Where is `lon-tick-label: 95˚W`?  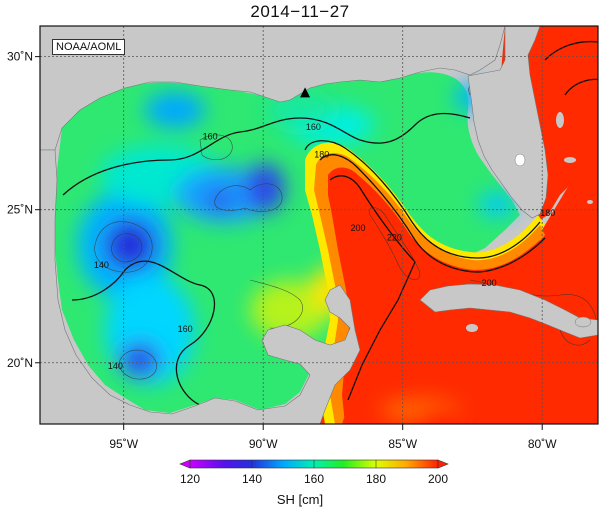 lon-tick-label: 95˚W is located at coordinates (123, 444).